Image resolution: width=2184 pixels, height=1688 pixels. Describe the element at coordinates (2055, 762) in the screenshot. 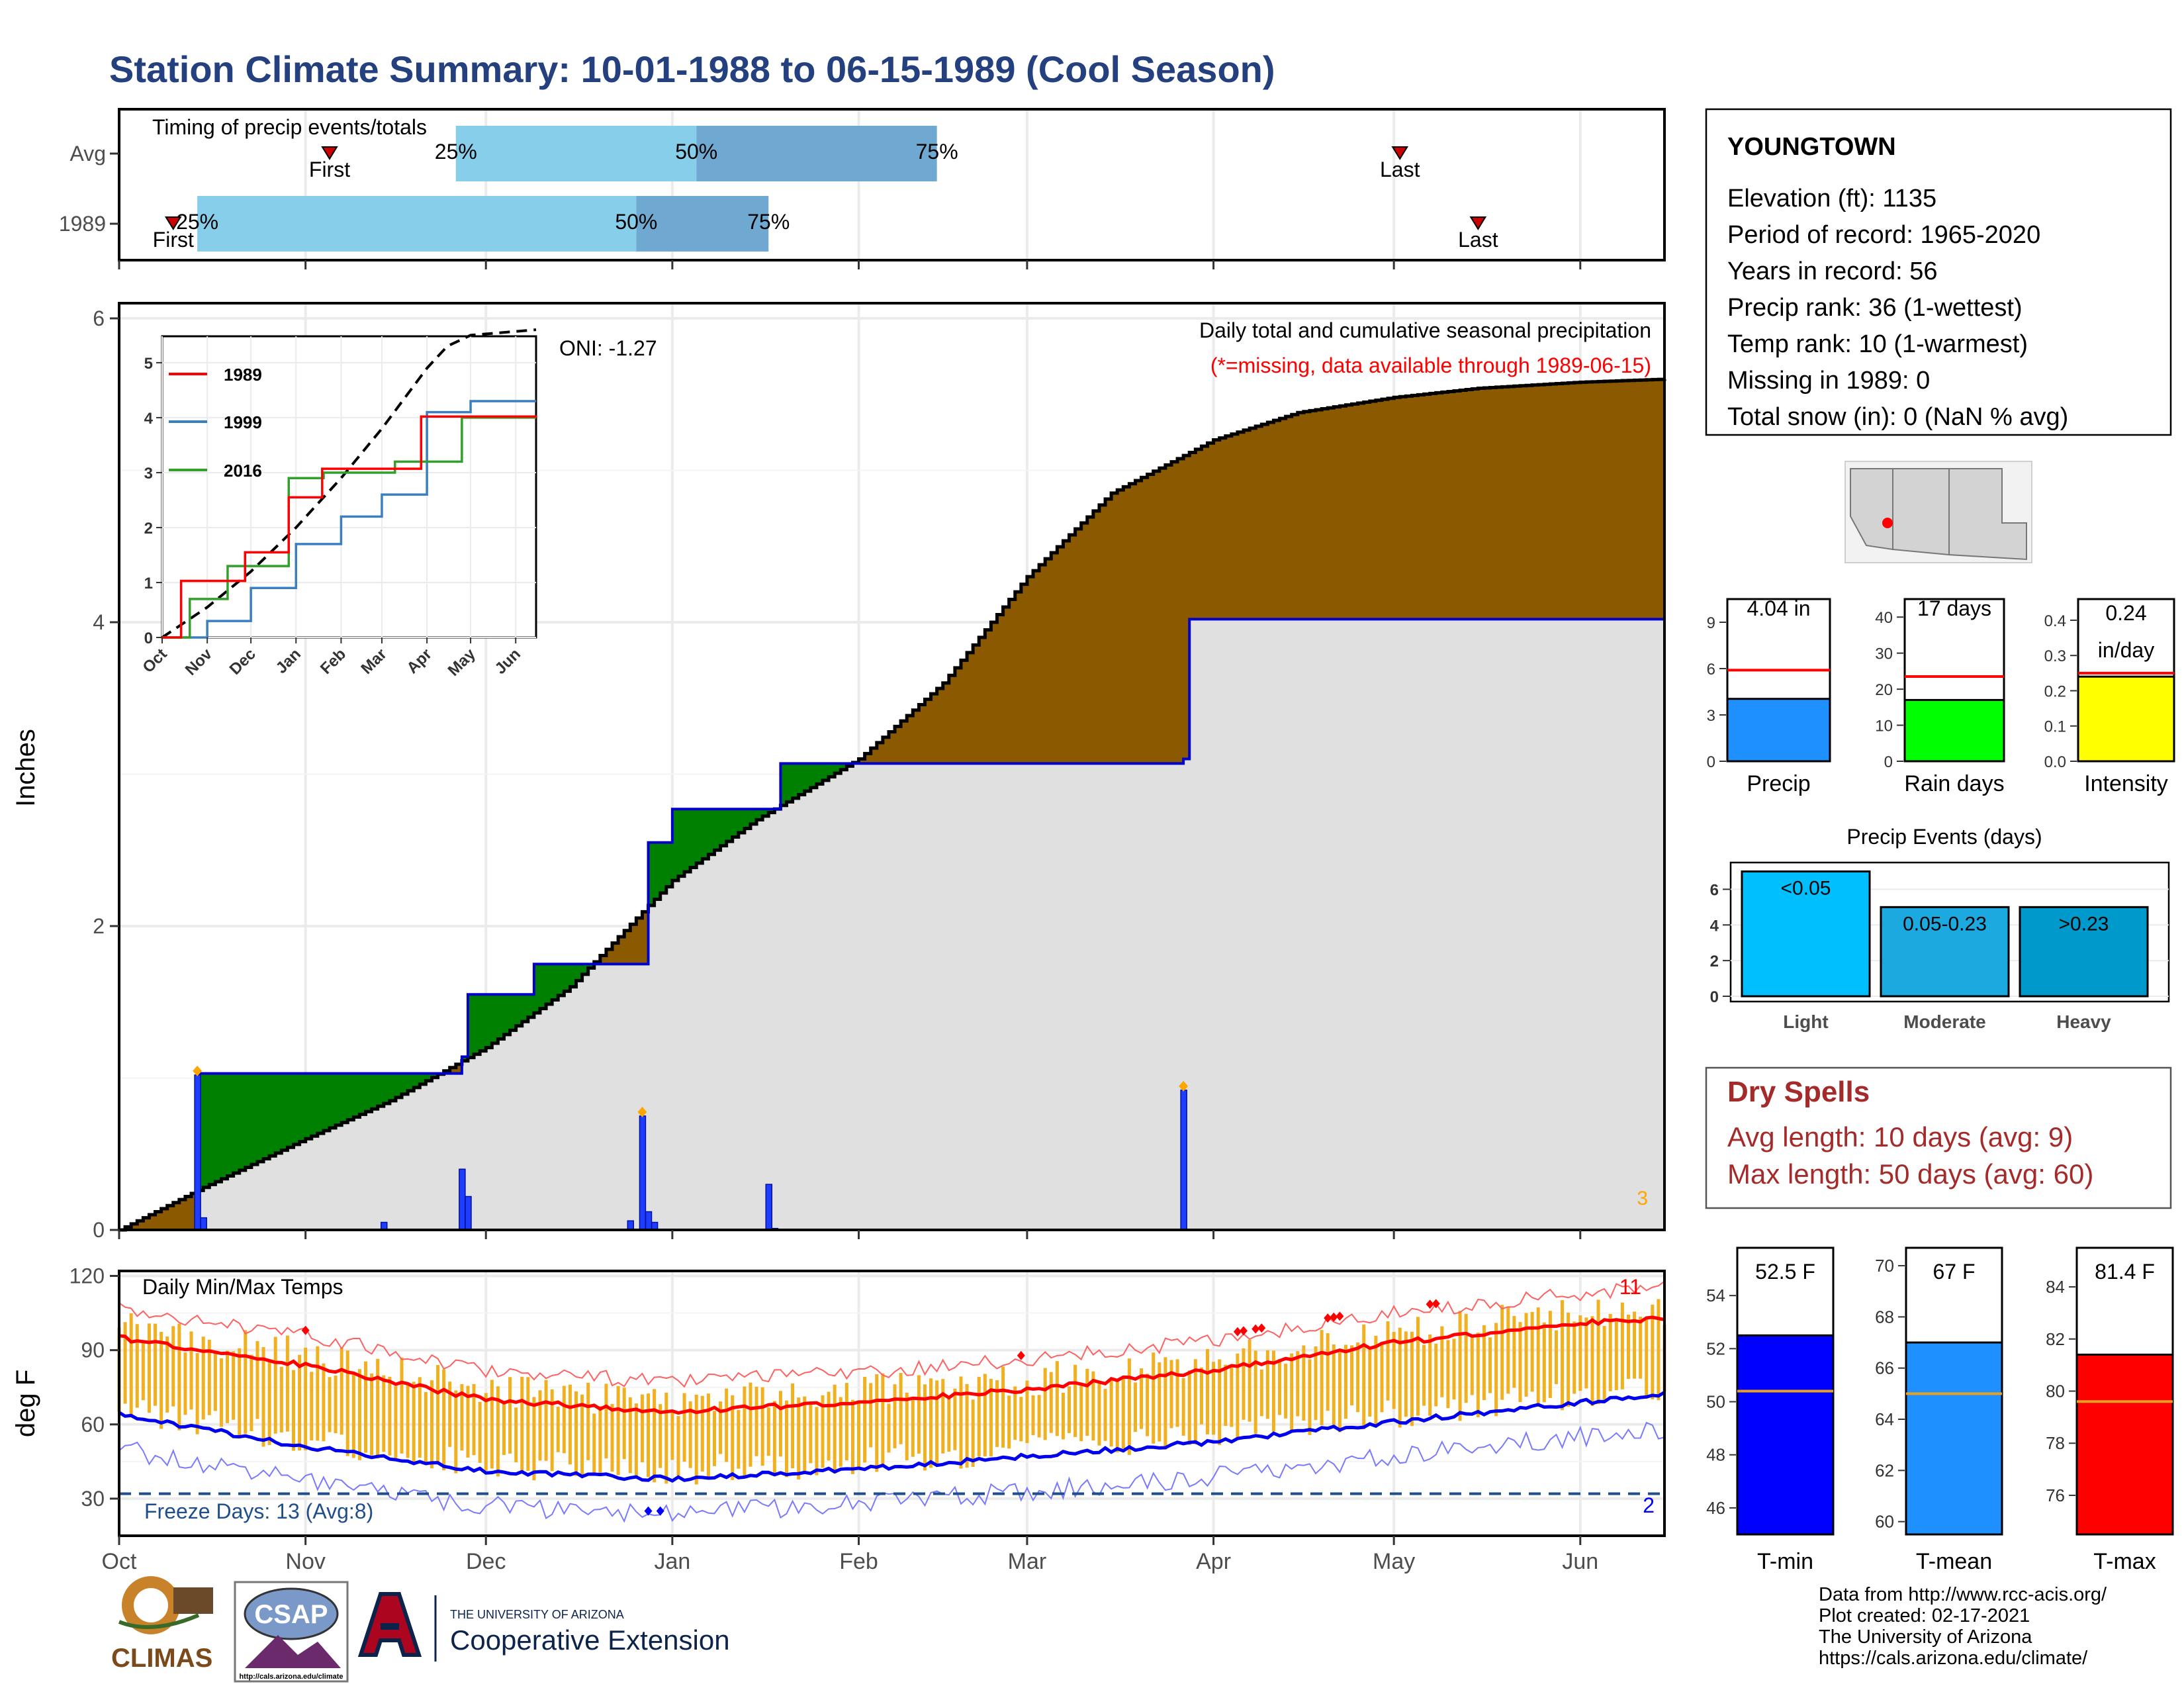

I see `mini-ytick-label: 0.0` at that location.